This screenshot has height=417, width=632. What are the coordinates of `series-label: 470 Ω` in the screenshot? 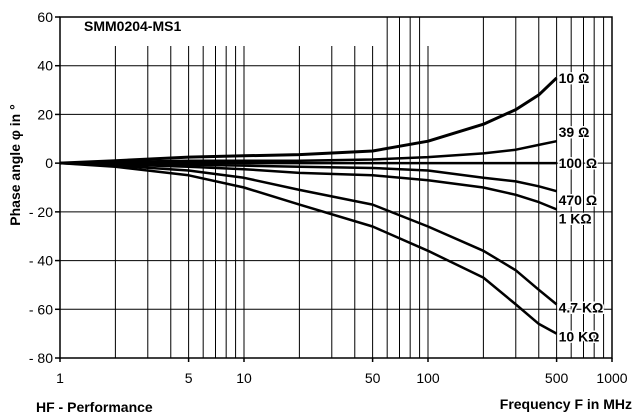 It's located at (578, 200).